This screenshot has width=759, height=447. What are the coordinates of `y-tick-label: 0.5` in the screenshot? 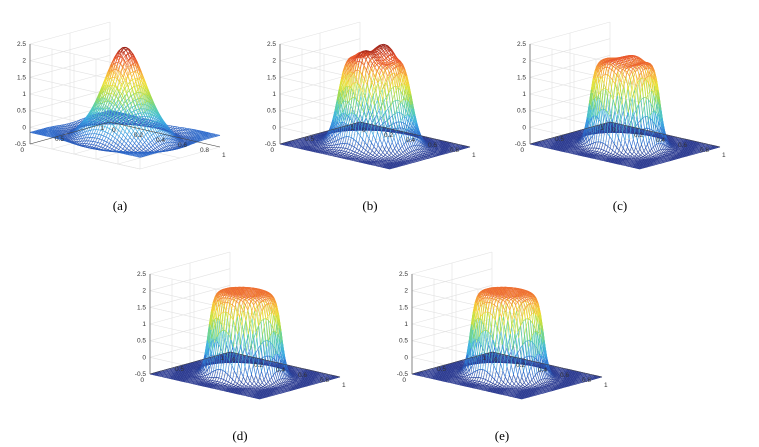 It's located at (59, 139).